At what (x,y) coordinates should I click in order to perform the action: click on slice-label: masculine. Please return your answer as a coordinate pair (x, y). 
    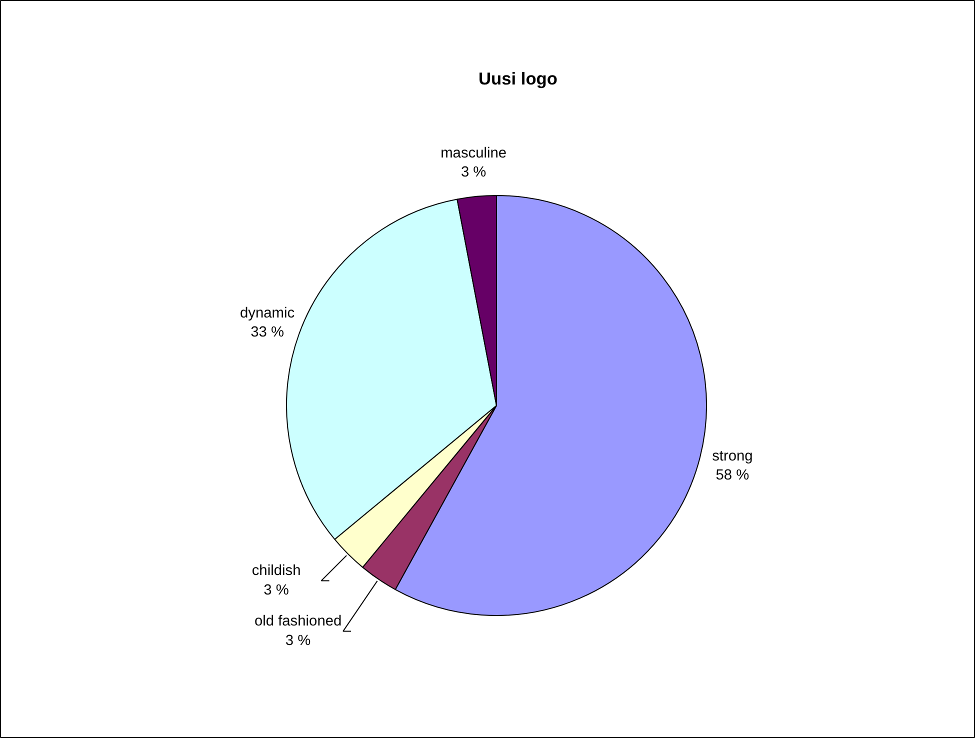
    Looking at the image, I should click on (473, 153).